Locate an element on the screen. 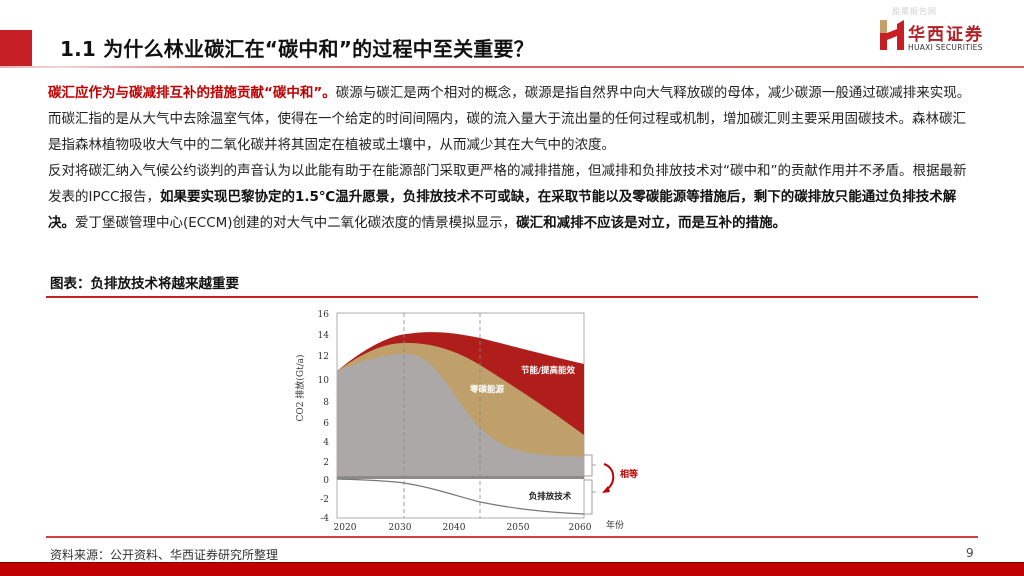 The height and width of the screenshot is (576, 1024). y-tick: -4 is located at coordinates (324, 519).